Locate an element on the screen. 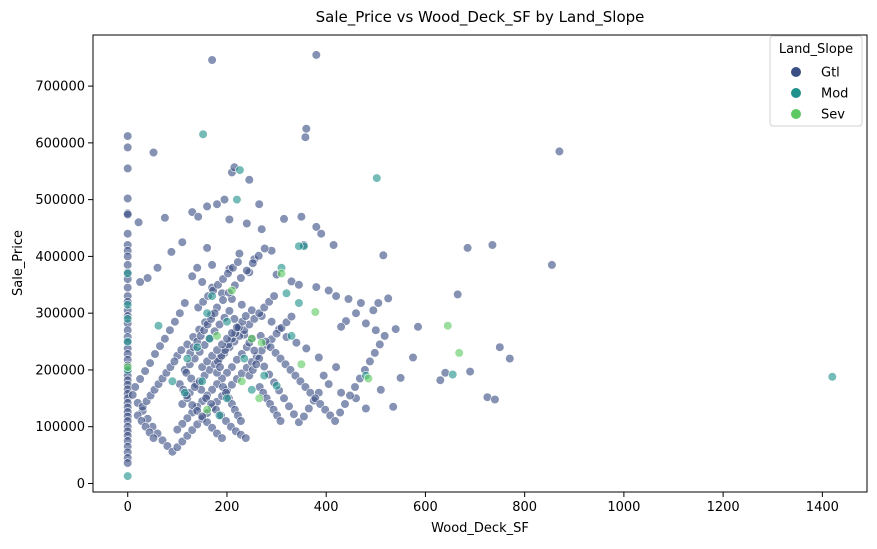 The image size is (877, 549). y-axis-label: Sale_Price is located at coordinates (18, 263).